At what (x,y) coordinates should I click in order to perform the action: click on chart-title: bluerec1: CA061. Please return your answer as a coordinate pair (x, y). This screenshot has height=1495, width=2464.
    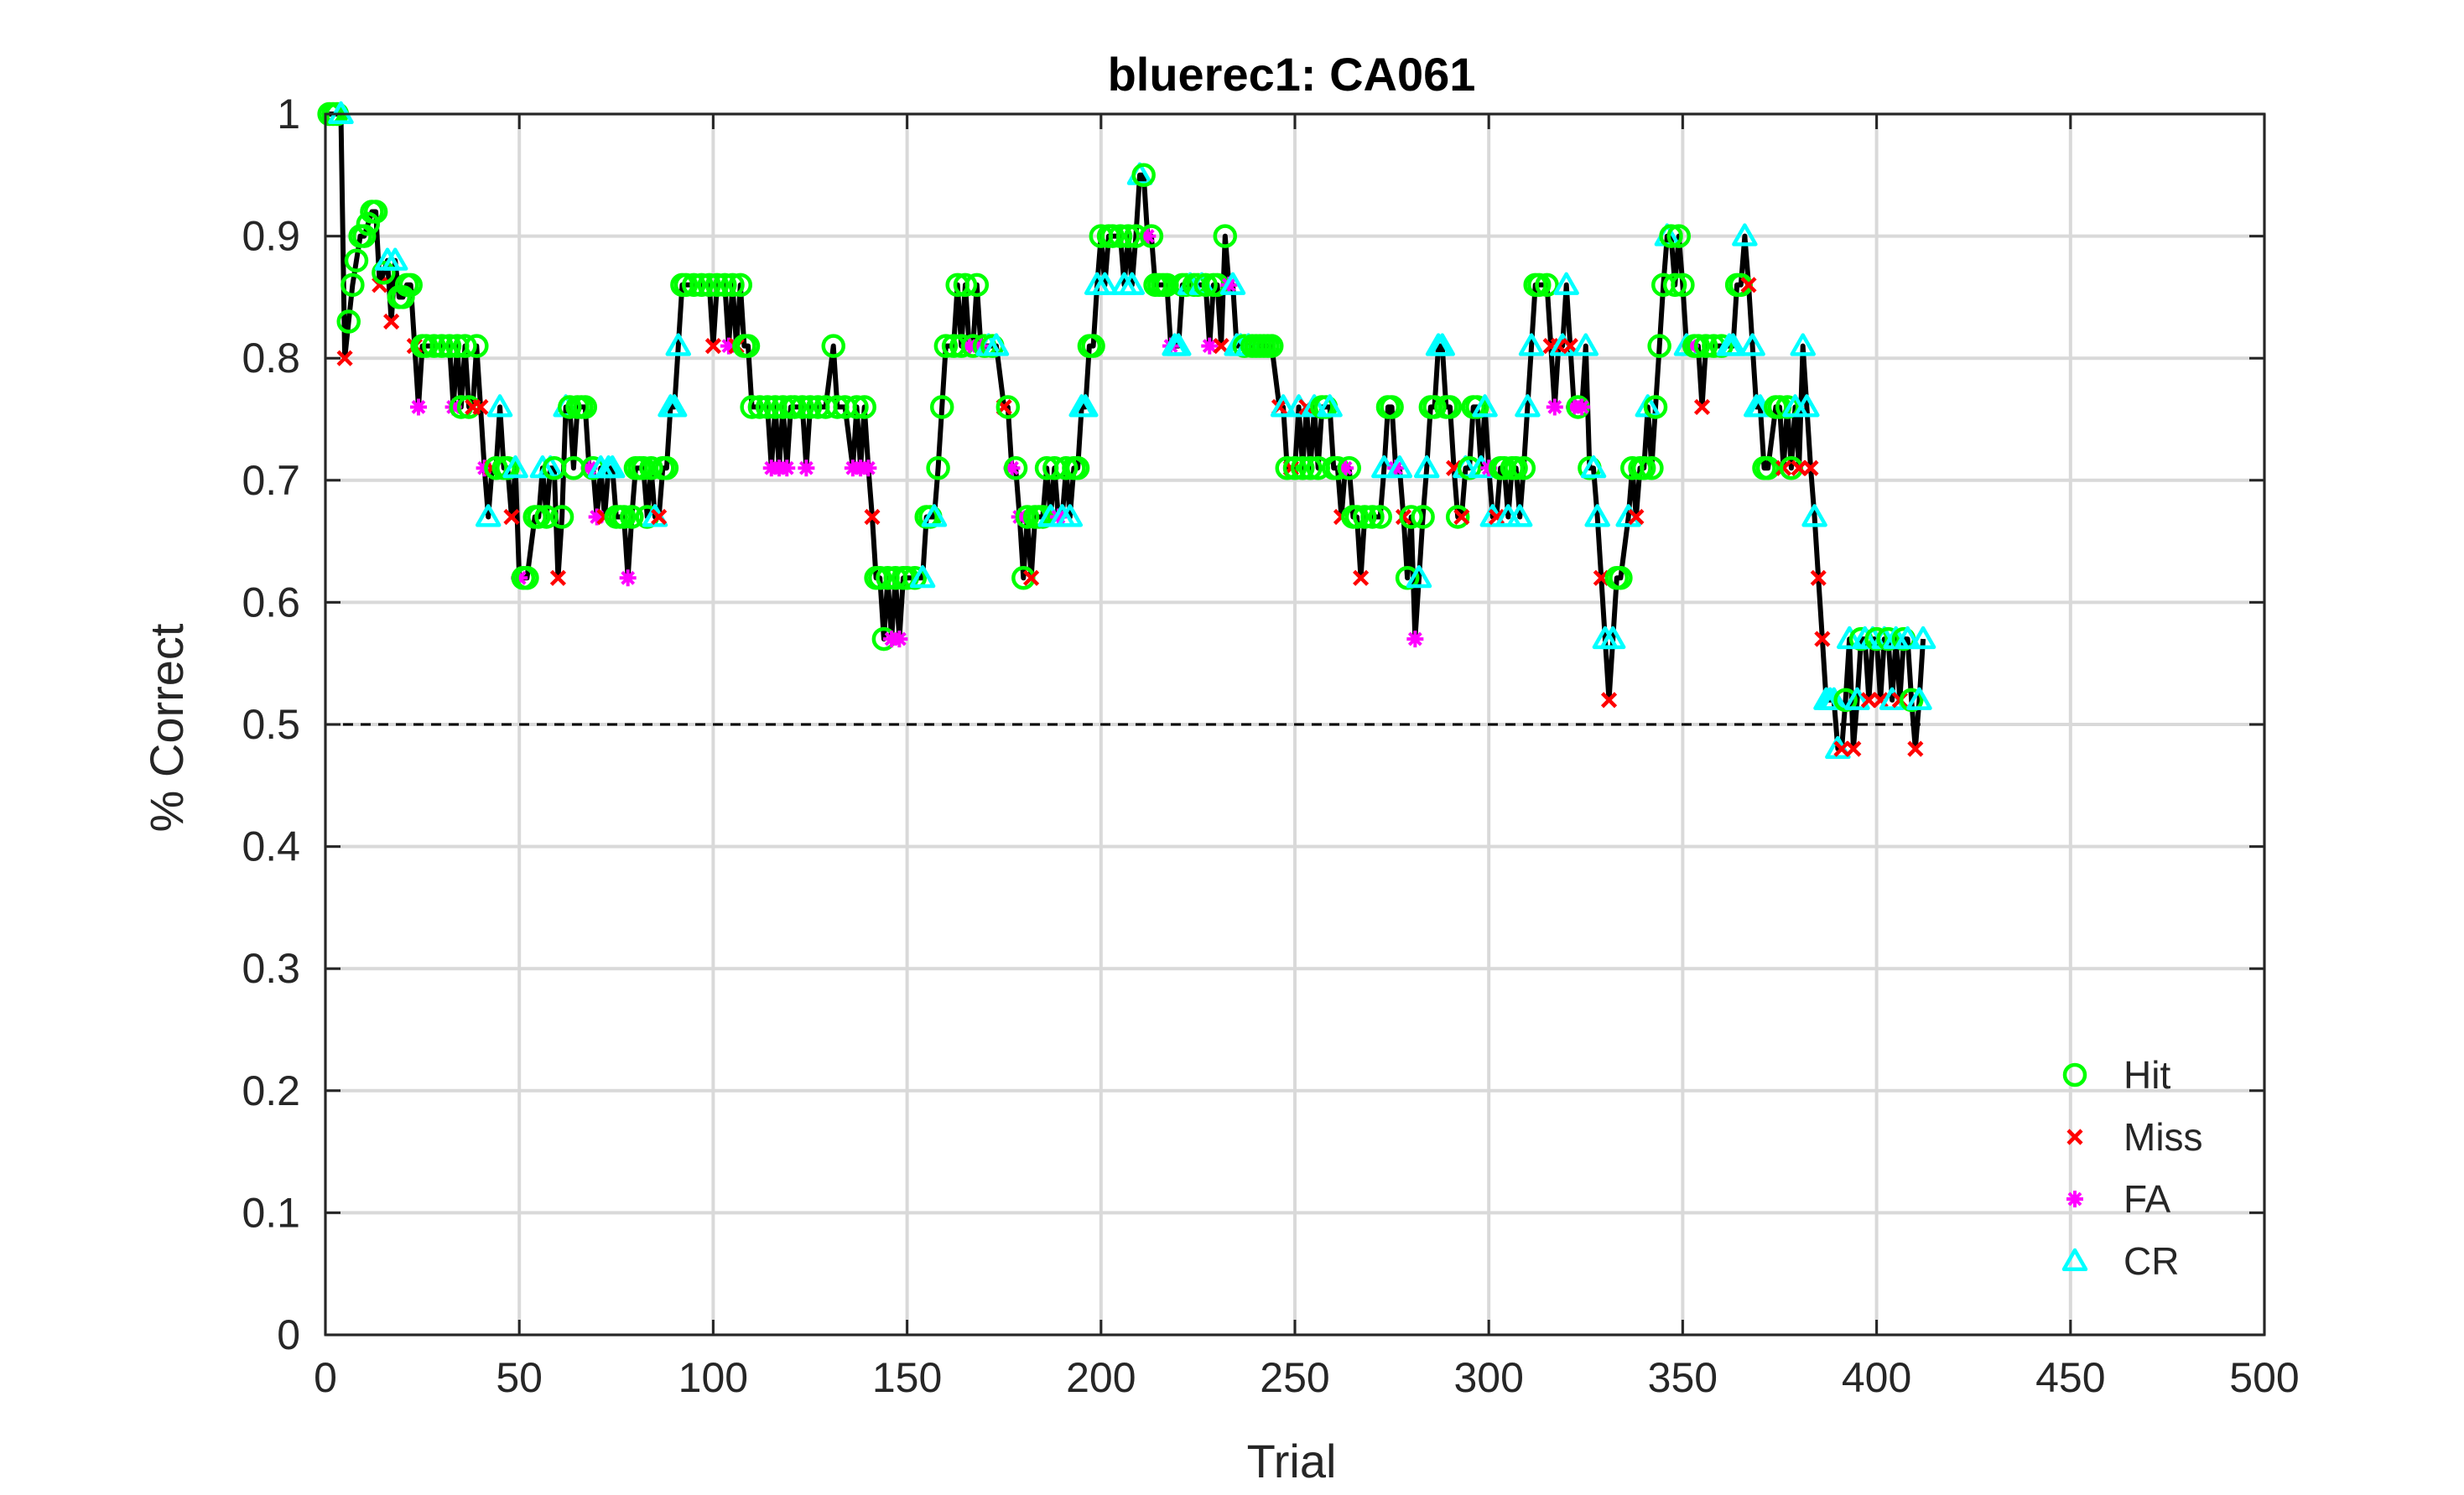
    Looking at the image, I should click on (1292, 74).